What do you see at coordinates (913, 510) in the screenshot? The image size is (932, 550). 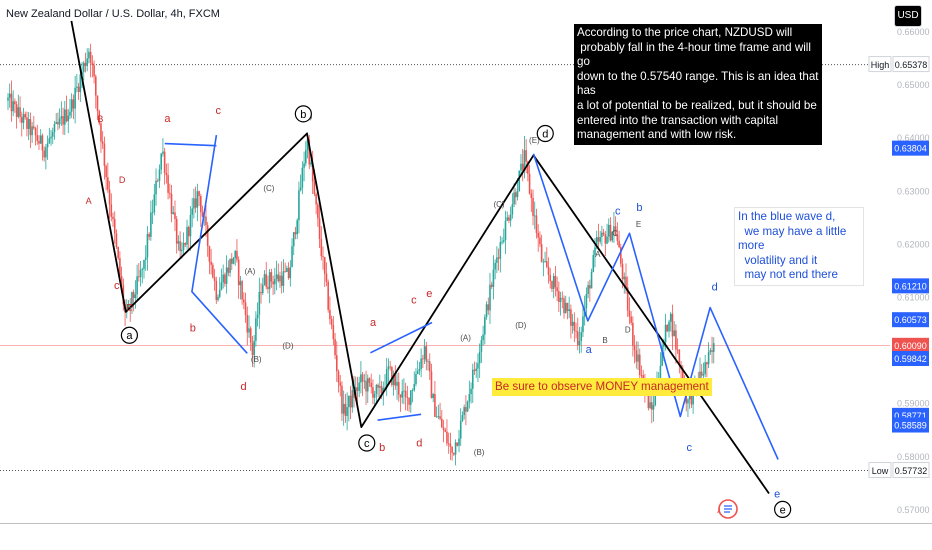 I see `y-tick-label: 0.57000` at bounding box center [913, 510].